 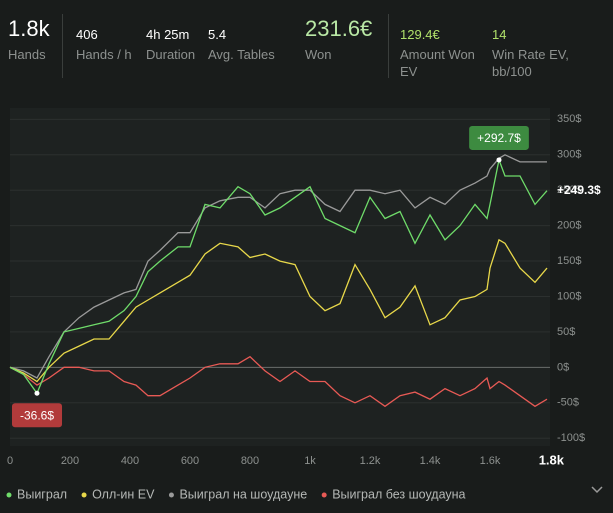 I want to click on stat-value: 406, so click(x=87, y=34).